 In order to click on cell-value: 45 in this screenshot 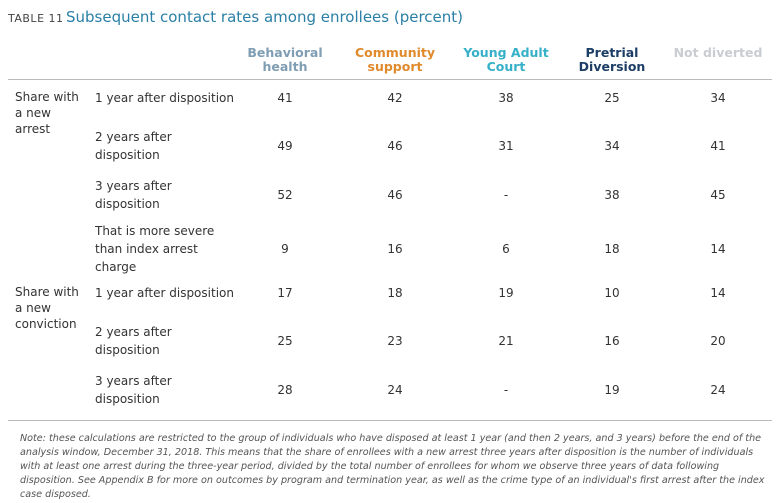, I will do `click(718, 195)`.